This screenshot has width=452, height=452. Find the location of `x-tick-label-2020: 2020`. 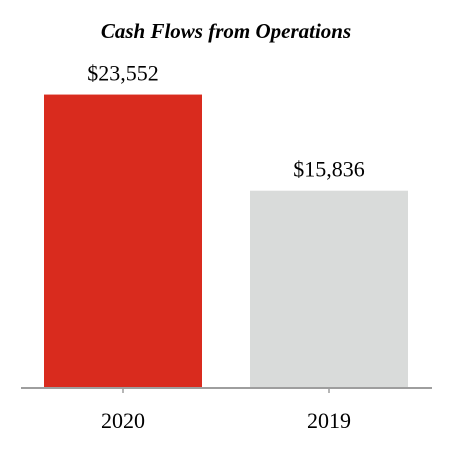

x-tick-label-2020: 2020 is located at coordinates (123, 420).